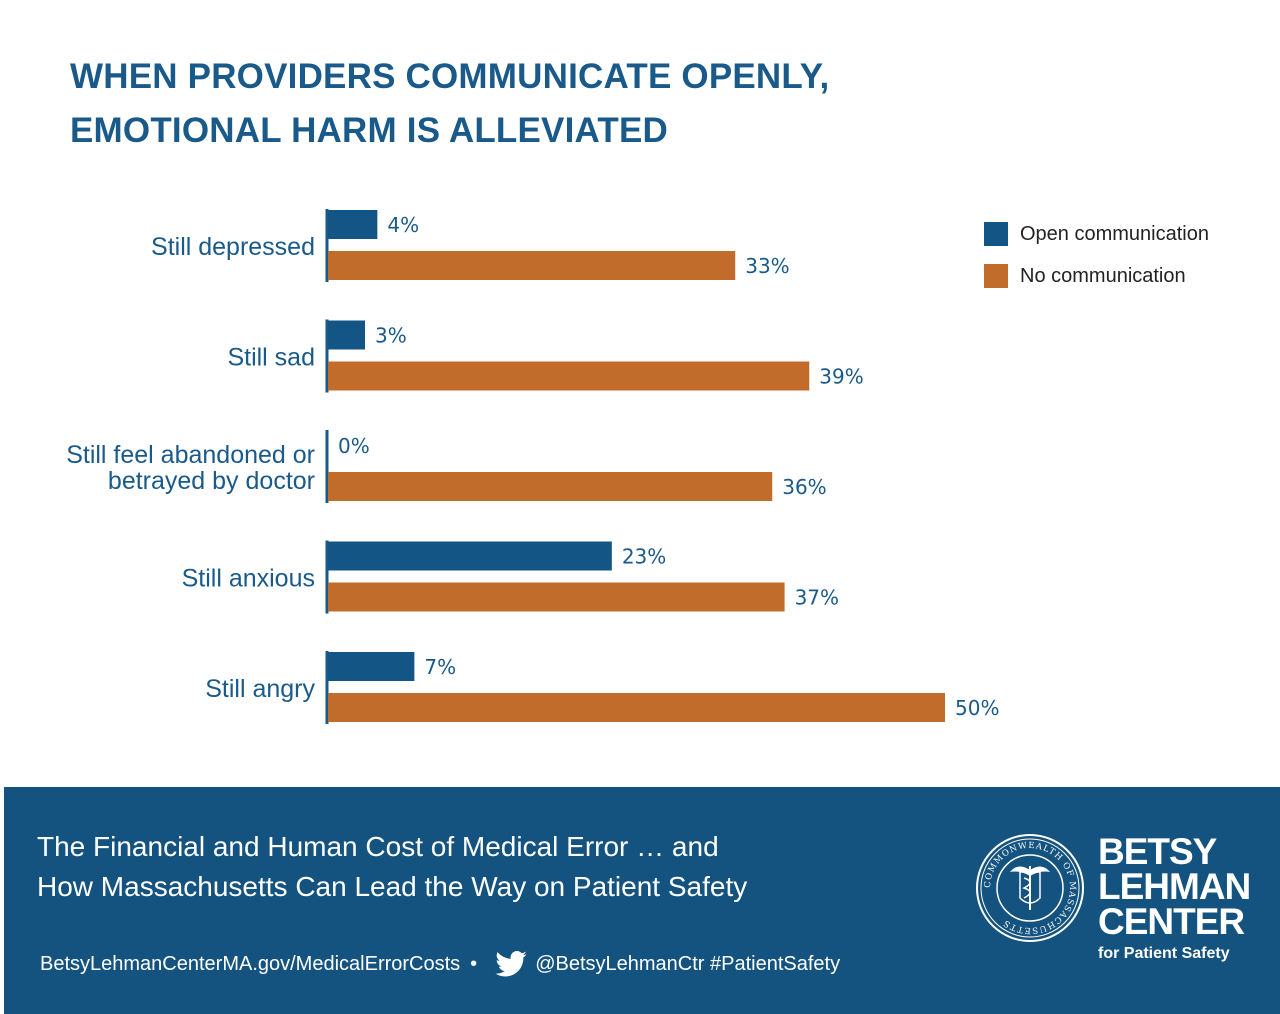 This screenshot has height=1014, width=1280. I want to click on bar-value-label: 23%, so click(644, 557).